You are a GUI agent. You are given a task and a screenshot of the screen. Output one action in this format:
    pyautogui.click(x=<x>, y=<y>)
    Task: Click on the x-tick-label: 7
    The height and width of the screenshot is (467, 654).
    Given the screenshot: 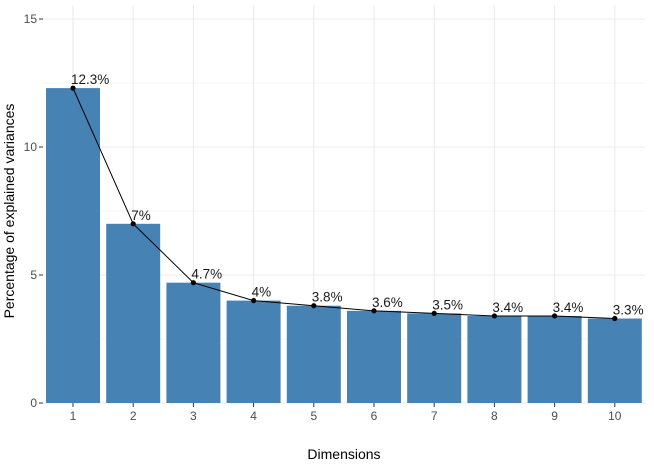 What is the action you would take?
    pyautogui.click(x=434, y=416)
    